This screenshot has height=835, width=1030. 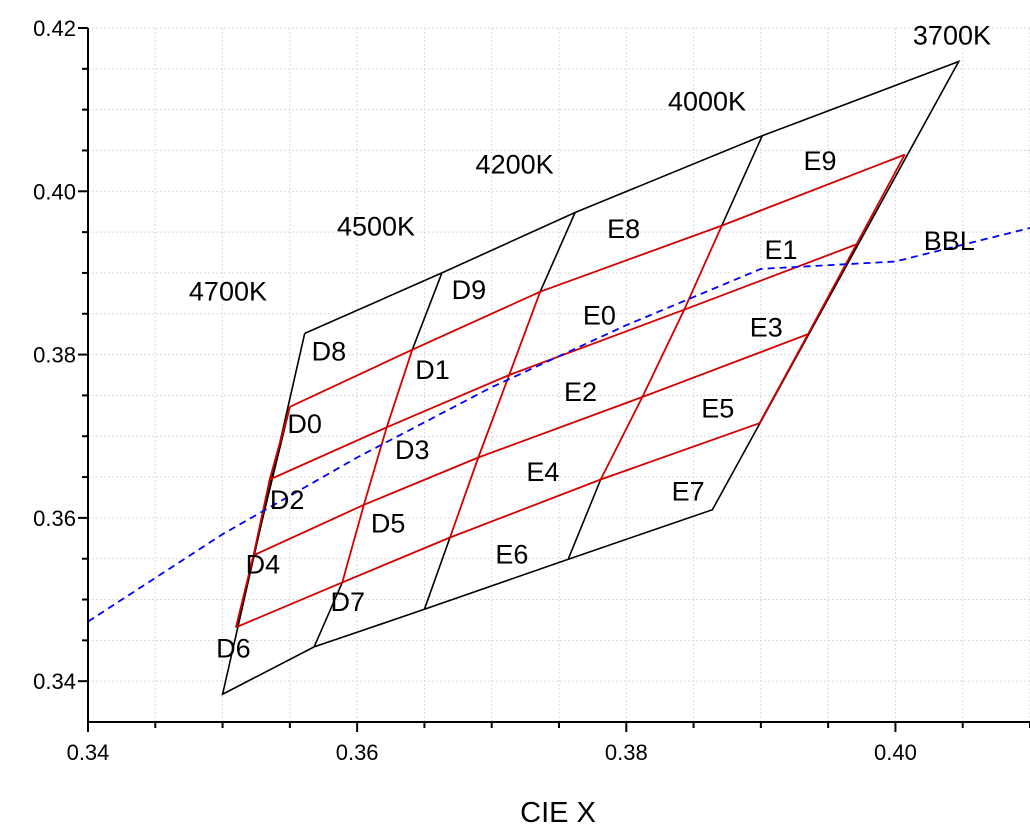 I want to click on bin-label: E1, so click(x=781, y=250).